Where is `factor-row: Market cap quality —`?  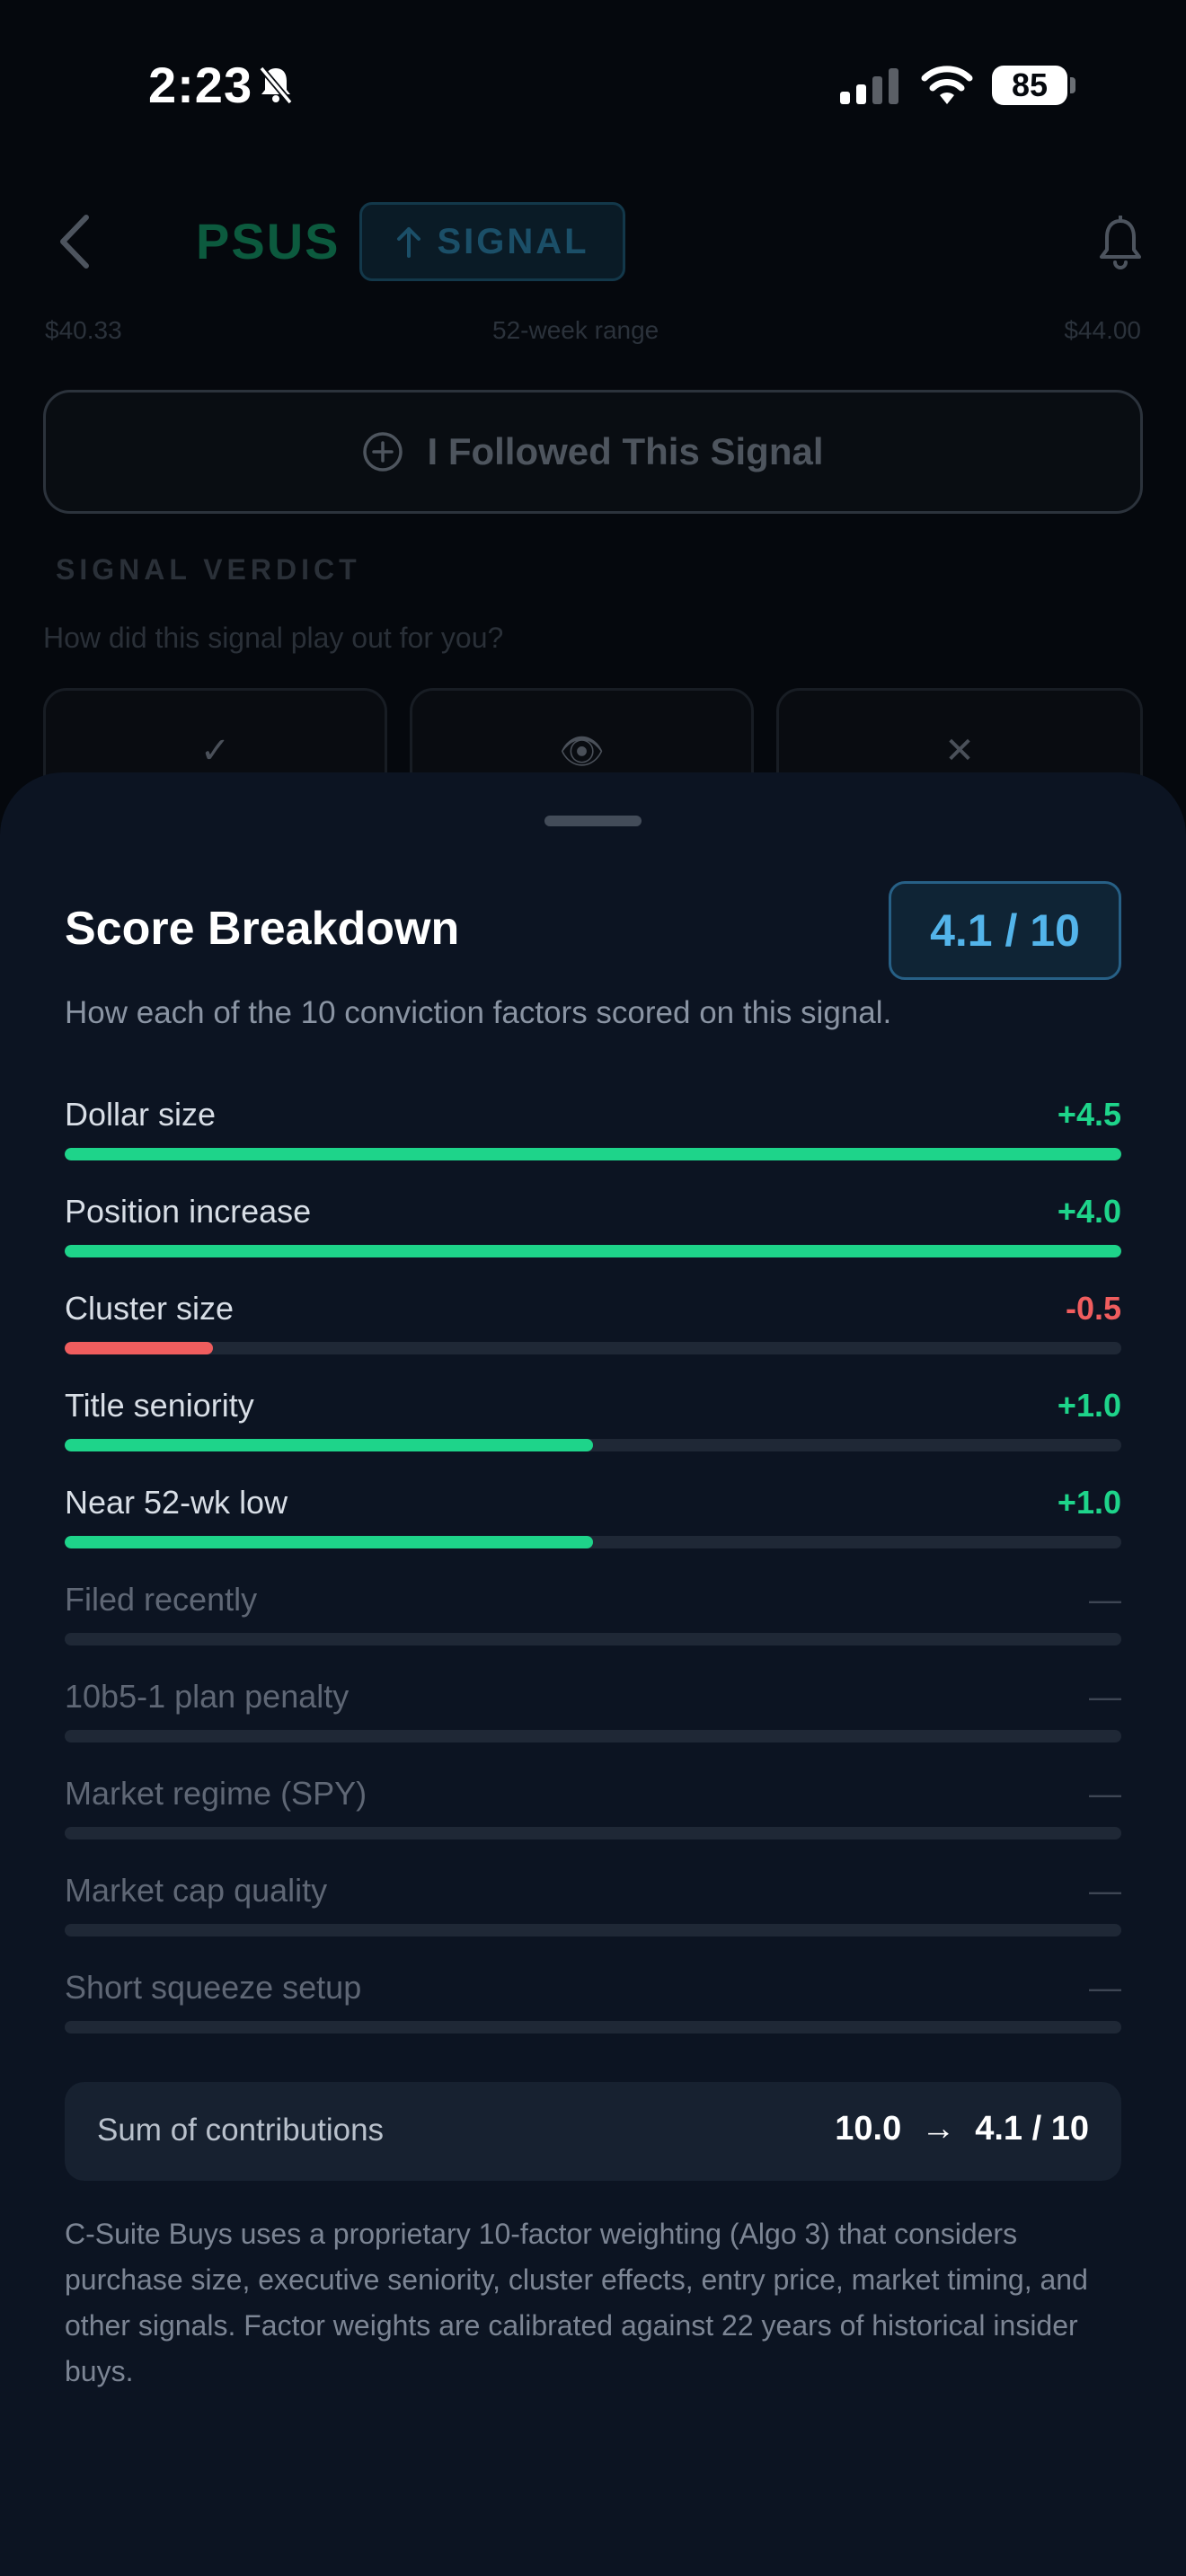
factor-row: Market cap quality — is located at coordinates (593, 1920).